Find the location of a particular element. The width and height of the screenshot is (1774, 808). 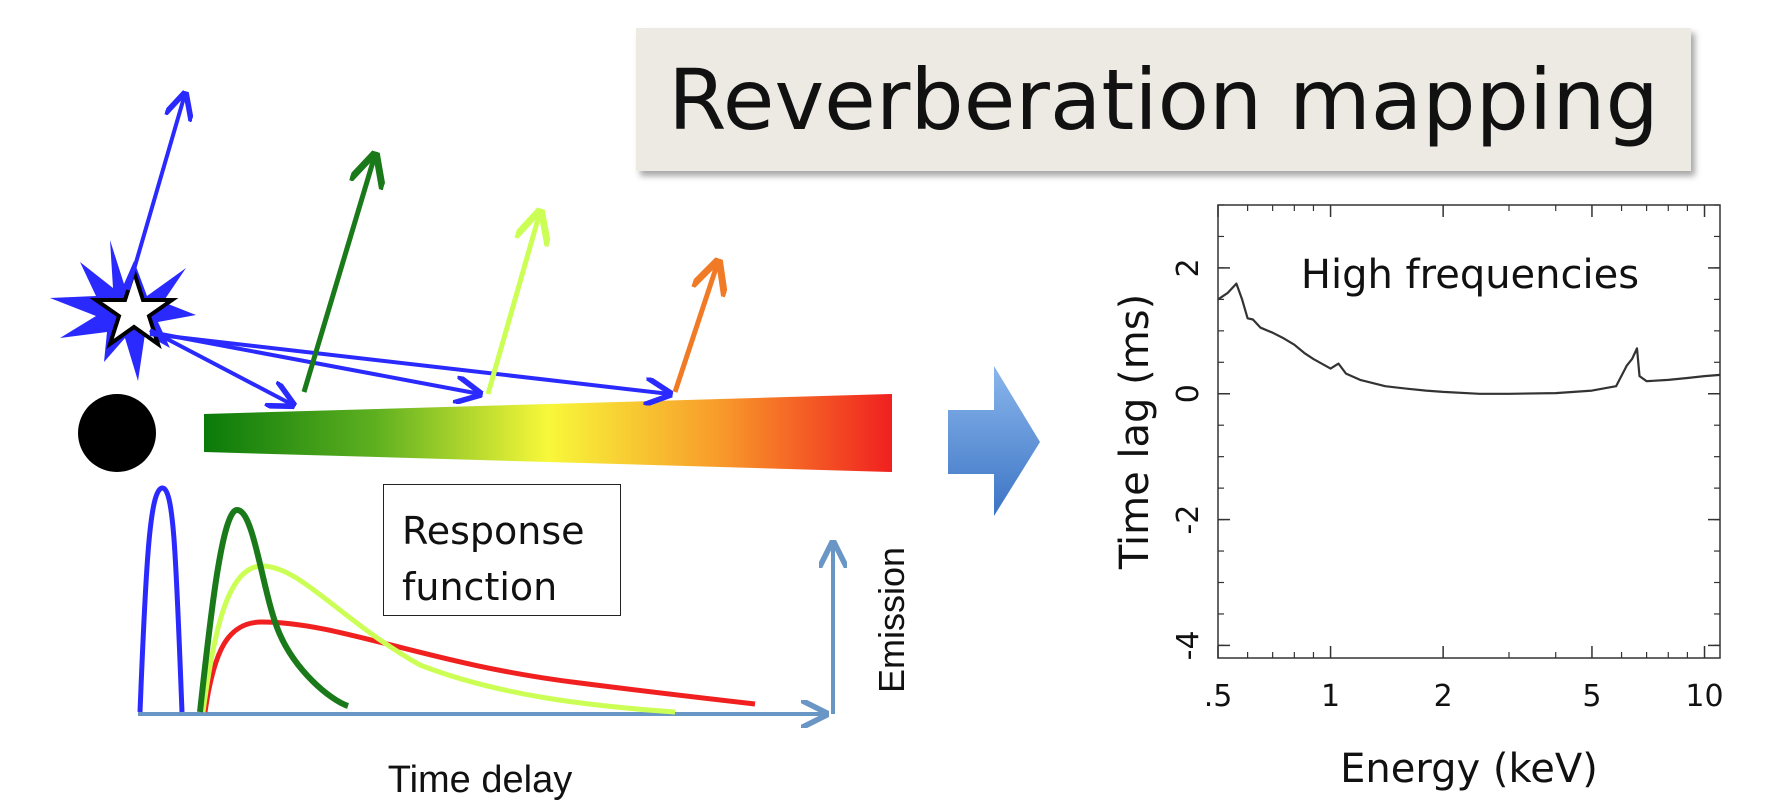

response-function-box: Response function is located at coordinates (502, 550).